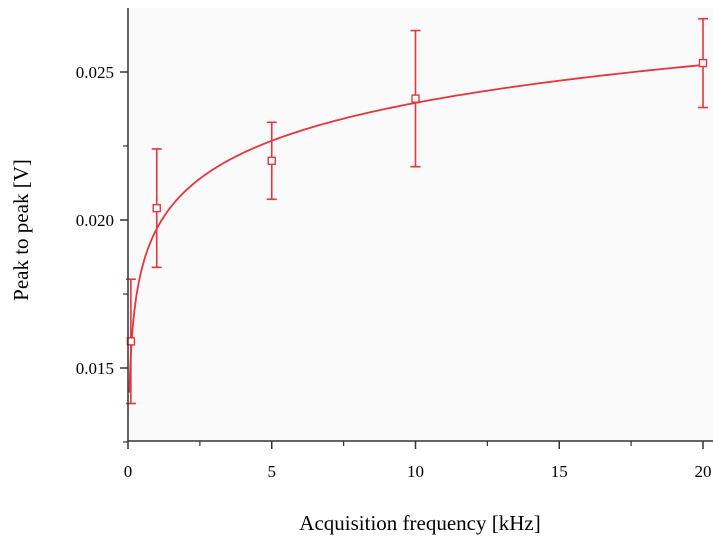 The height and width of the screenshot is (553, 713). Describe the element at coordinates (128, 471) in the screenshot. I see `x-tick-label: 0` at that location.